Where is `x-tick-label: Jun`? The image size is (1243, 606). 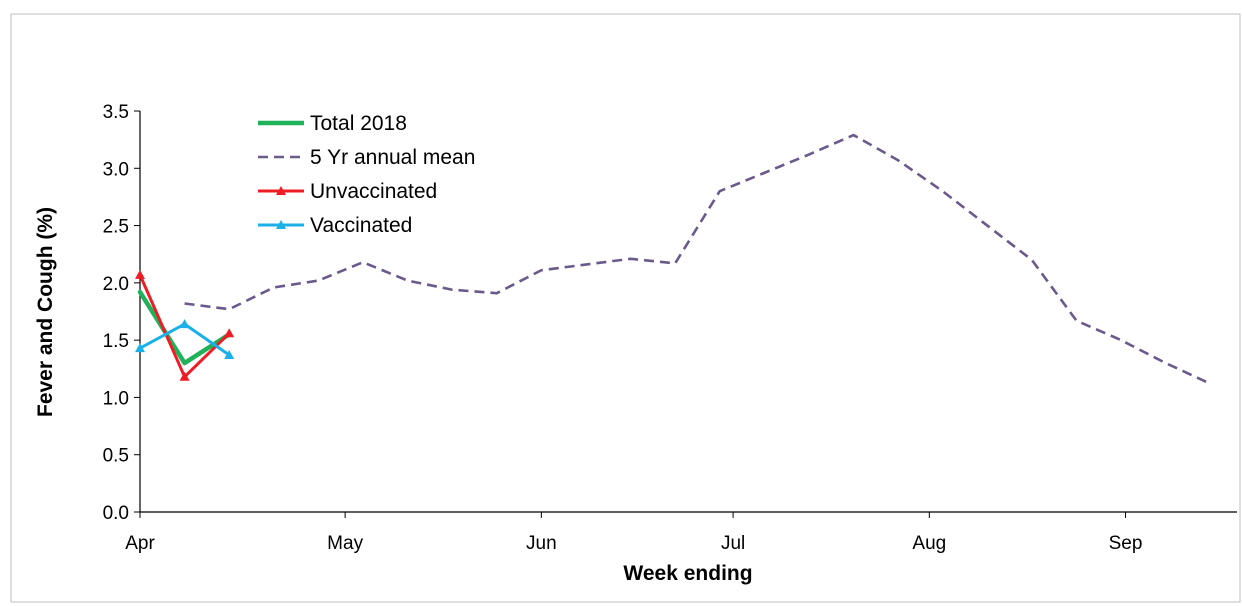
x-tick-label: Jun is located at coordinates (541, 543).